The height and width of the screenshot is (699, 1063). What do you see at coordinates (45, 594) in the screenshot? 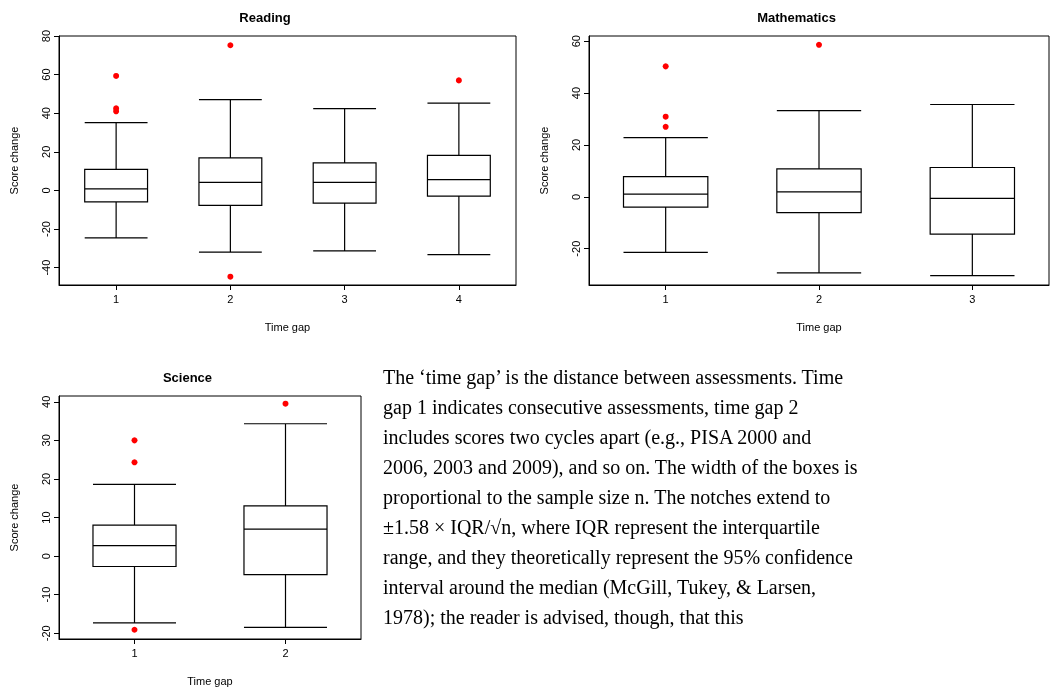
I see `y-tick-label: -10` at bounding box center [45, 594].